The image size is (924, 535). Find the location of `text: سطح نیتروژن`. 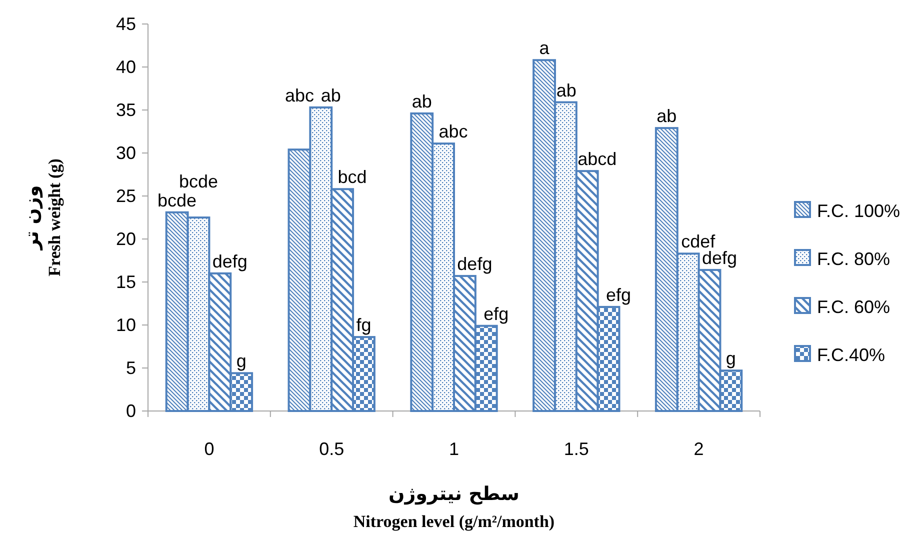

text: سطح نیتروژن is located at coordinates (454, 494).